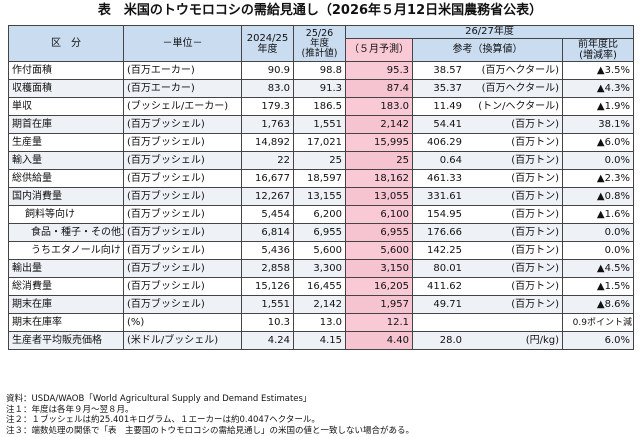 This screenshot has height=437, width=640. I want to click on row-label: 生産者平均販売価格, so click(66, 340).